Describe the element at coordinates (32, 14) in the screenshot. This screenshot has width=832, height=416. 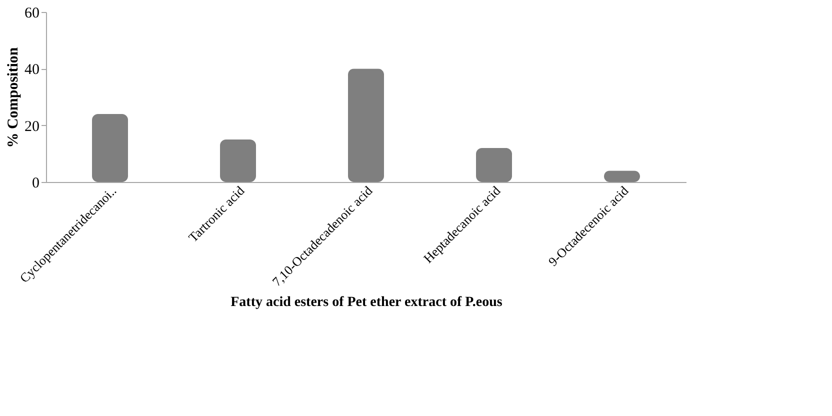
I see `y-tick-label: 60` at that location.